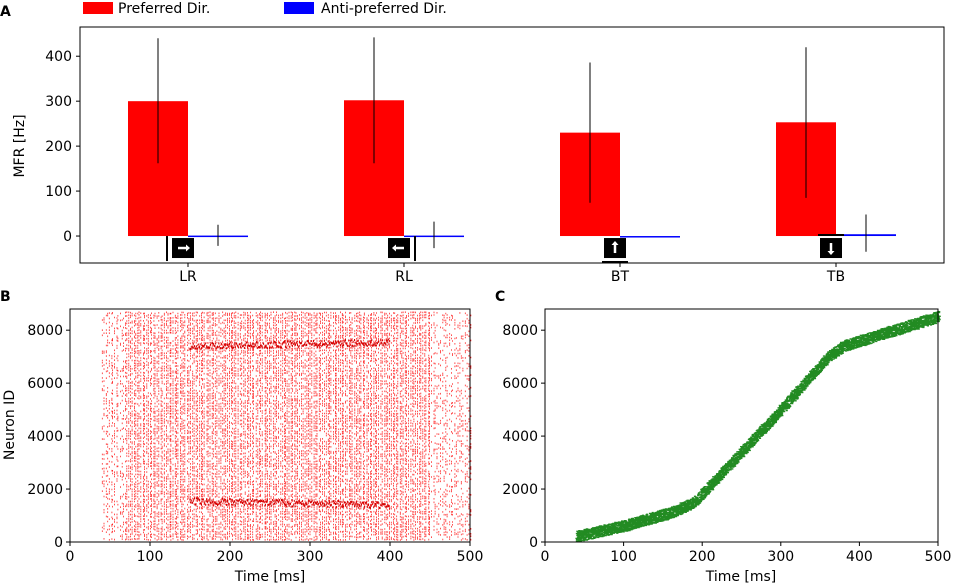 This screenshot has width=957, height=587. What do you see at coordinates (831, 246) in the screenshot?
I see `arrow-down-icon` at bounding box center [831, 246].